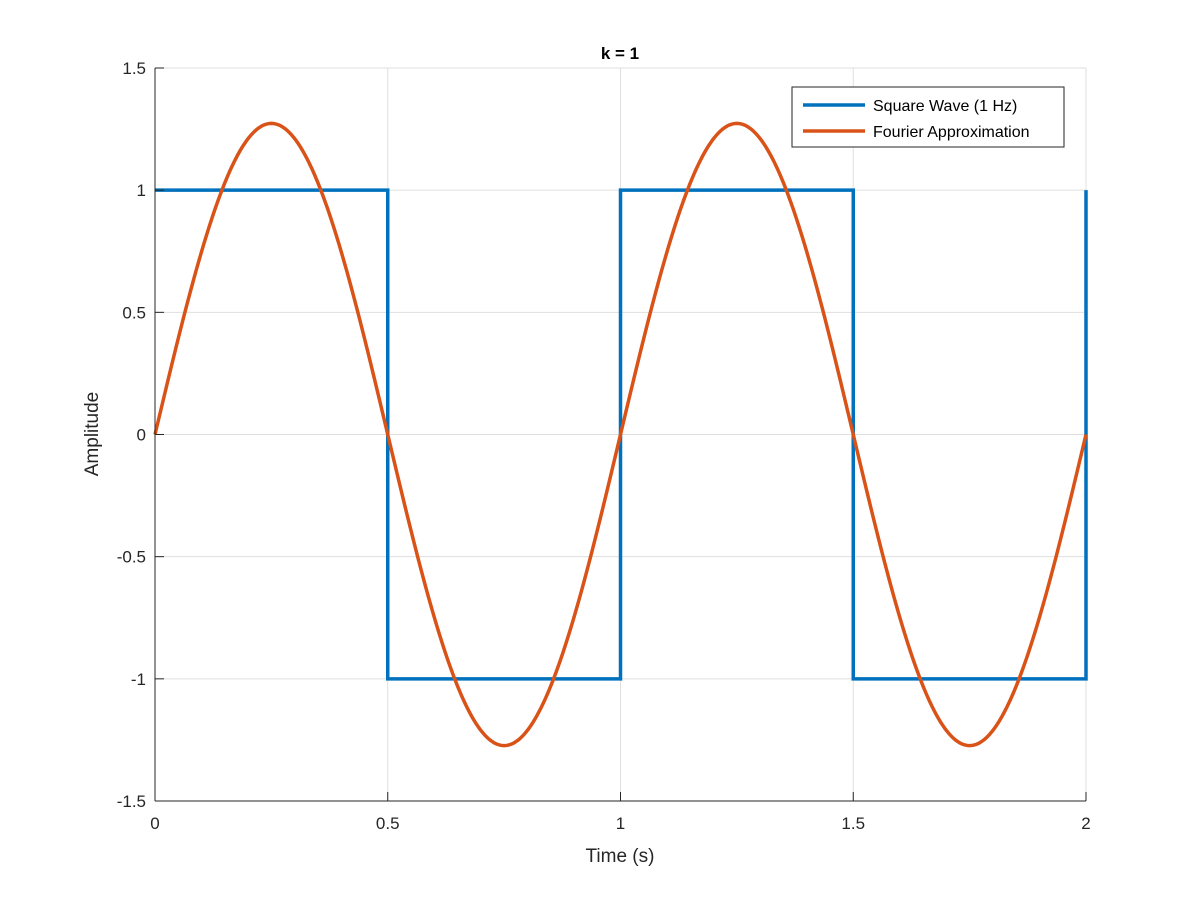 The width and height of the screenshot is (1200, 905). Describe the element at coordinates (92, 434) in the screenshot. I see `y-axis-label: Amplitude` at that location.